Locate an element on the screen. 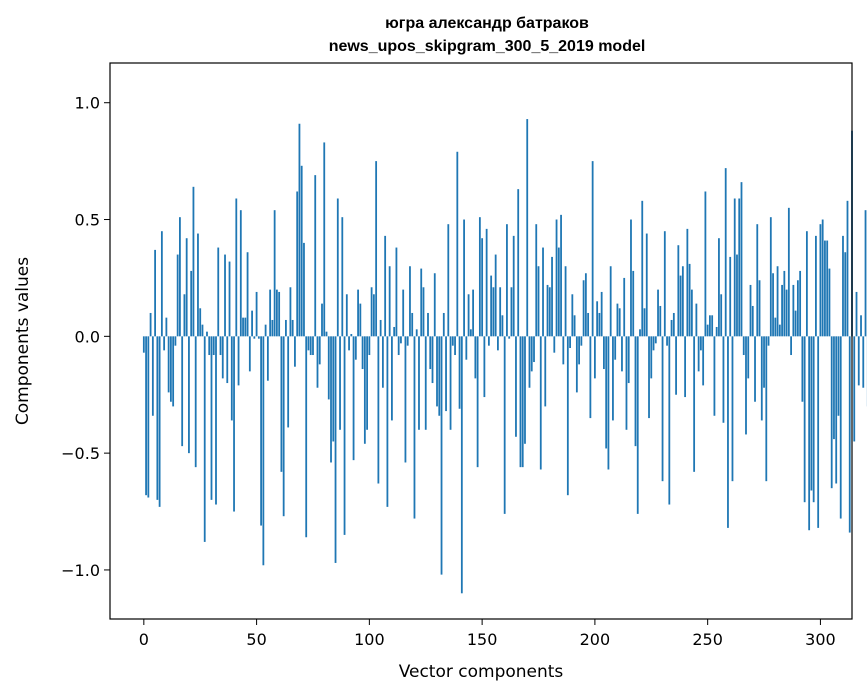 This screenshot has width=867, height=696. x-tick-label: 250 is located at coordinates (707, 639).